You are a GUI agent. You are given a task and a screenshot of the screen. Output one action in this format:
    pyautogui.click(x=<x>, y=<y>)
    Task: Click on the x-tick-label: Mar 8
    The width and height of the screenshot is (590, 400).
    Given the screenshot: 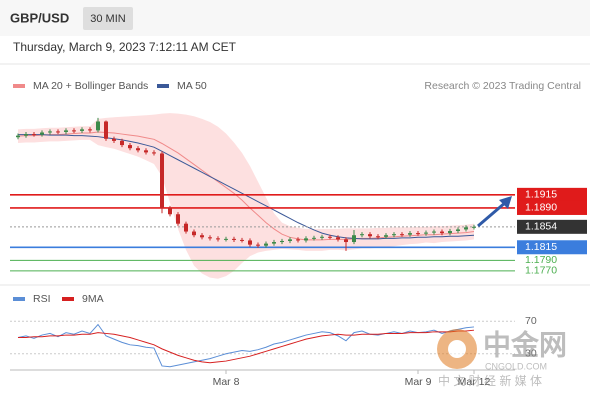 What is the action you would take?
    pyautogui.click(x=226, y=382)
    